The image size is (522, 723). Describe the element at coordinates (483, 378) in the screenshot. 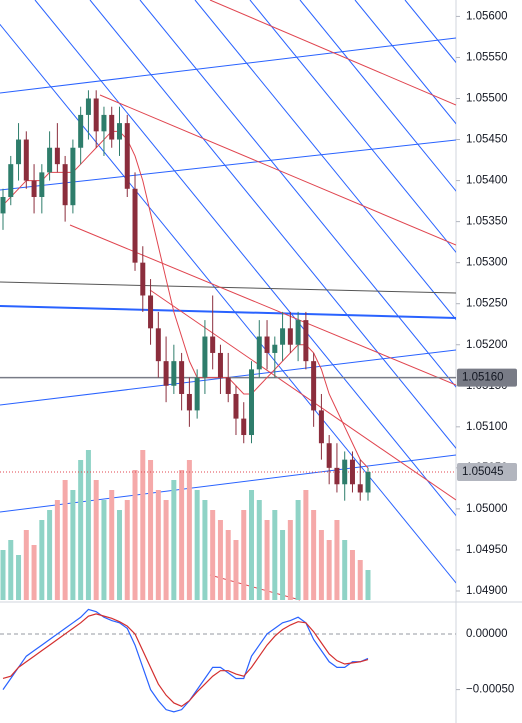

I see `price-label: 1.05160` at that location.